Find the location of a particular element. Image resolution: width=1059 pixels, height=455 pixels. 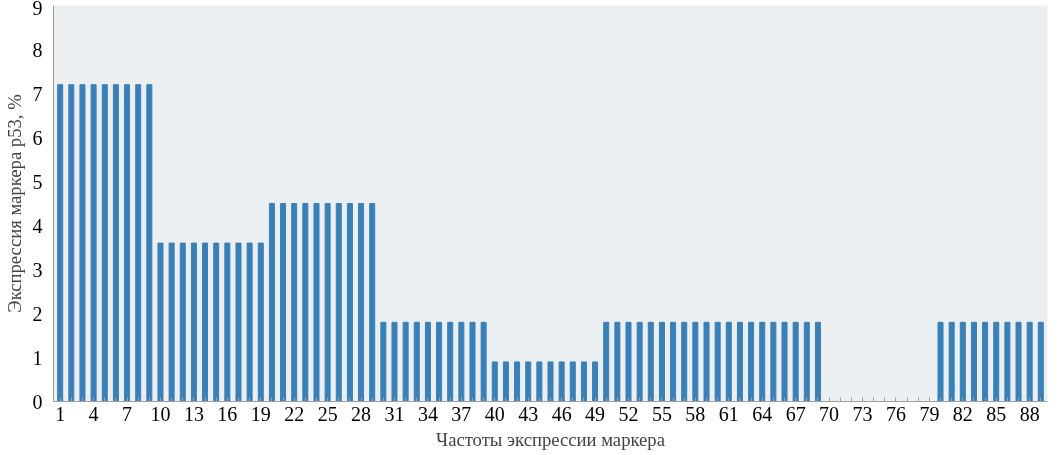

x-tick-label: 55 is located at coordinates (661, 413).